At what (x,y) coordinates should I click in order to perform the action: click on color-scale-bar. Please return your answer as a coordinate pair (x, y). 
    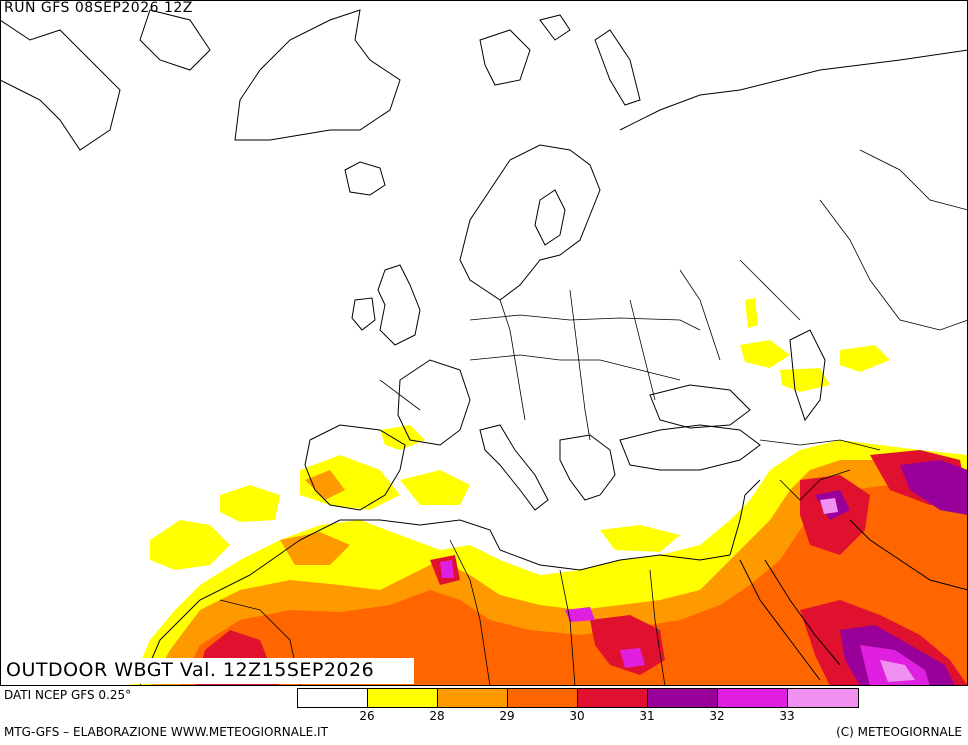
    Looking at the image, I should click on (578, 698).